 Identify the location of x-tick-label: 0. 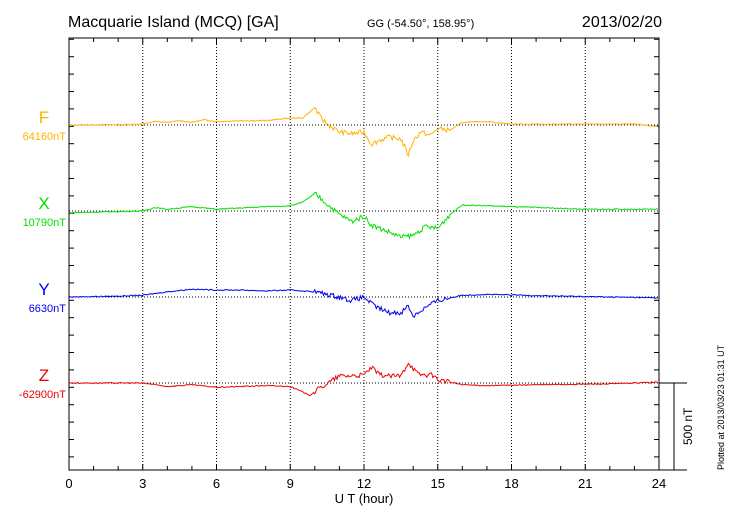
(68, 483).